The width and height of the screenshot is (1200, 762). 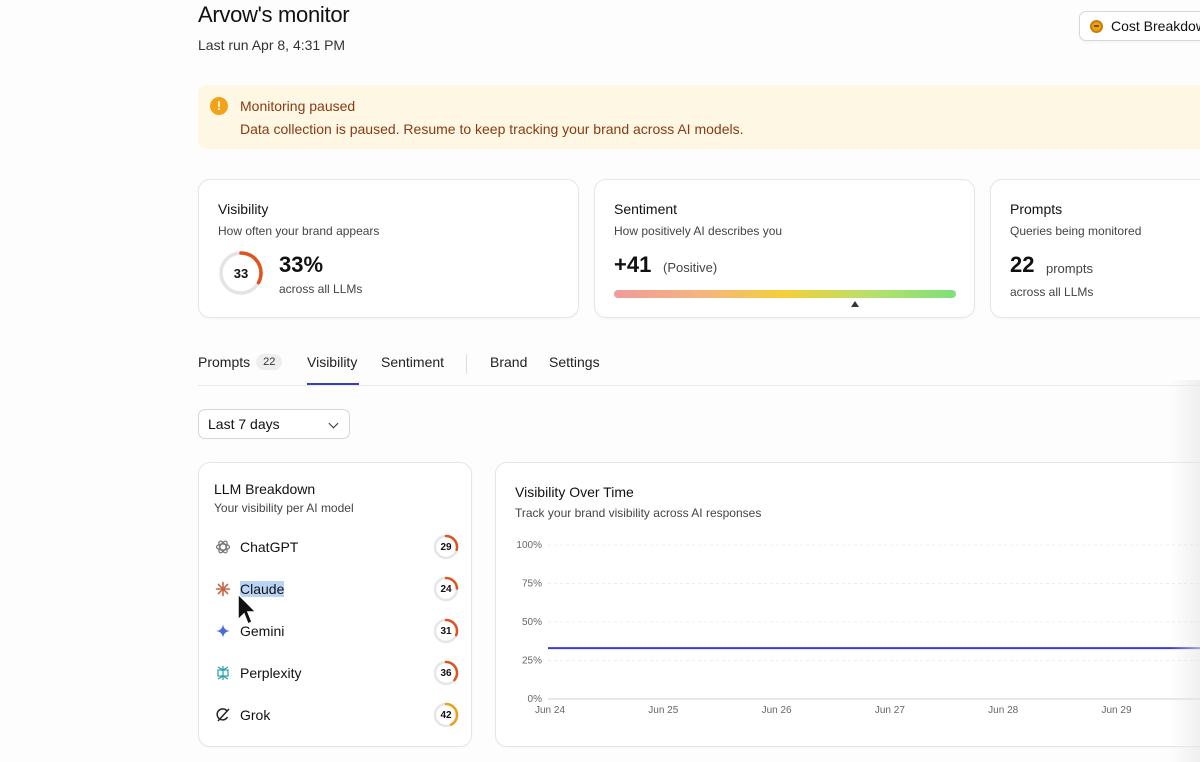 What do you see at coordinates (255, 715) in the screenshot?
I see `llm-name: Grok` at bounding box center [255, 715].